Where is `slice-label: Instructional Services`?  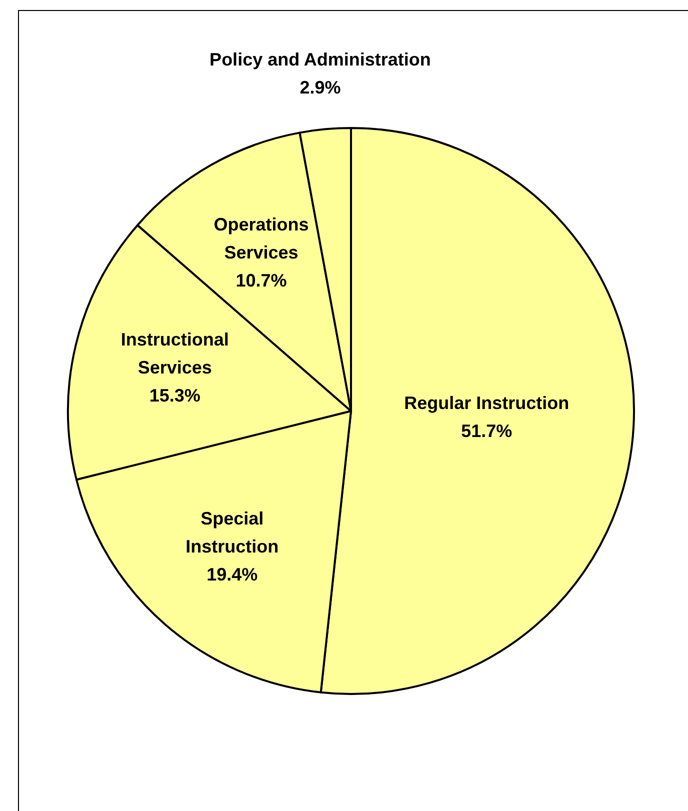
slice-label: Instructional Services is located at coordinates (174, 354).